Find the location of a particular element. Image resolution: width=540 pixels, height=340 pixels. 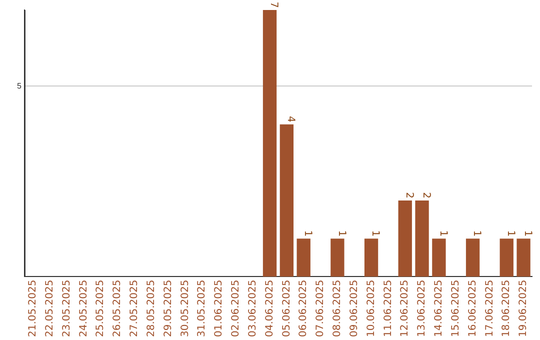

x-tick-label: 22.05.2025 is located at coordinates (50, 309).